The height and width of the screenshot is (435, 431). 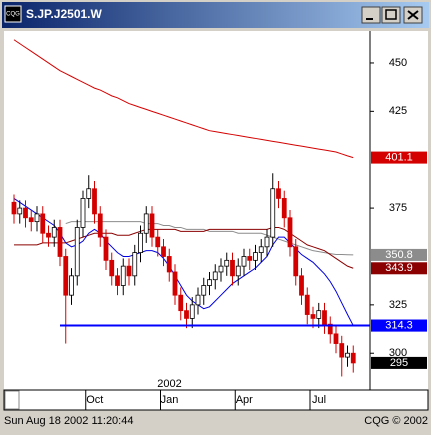 What do you see at coordinates (94, 400) in the screenshot?
I see `x-tick-label: Oct` at bounding box center [94, 400].